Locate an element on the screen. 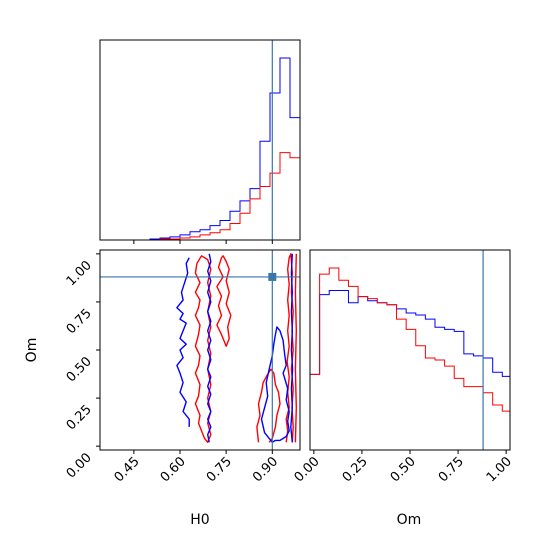  om-ytick-label-0.00: 0.00 is located at coordinates (79, 465).